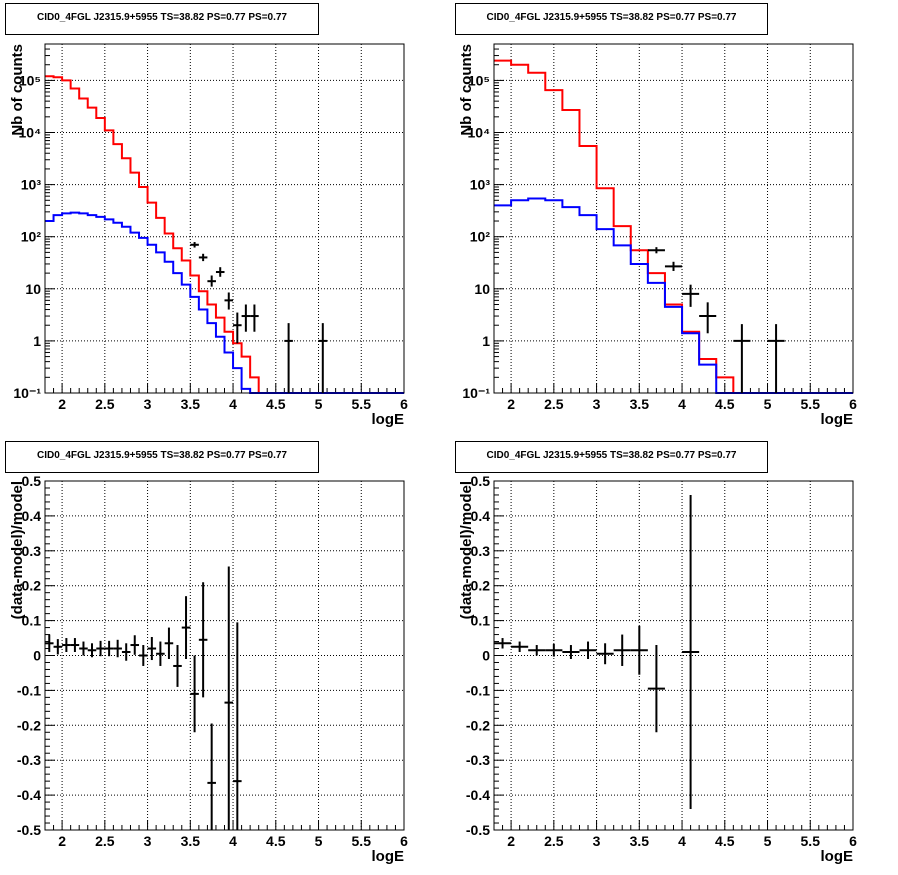 The image size is (898, 875). Describe the element at coordinates (466, 550) in the screenshot. I see `y-axis-label: (data-model)/model` at that location.